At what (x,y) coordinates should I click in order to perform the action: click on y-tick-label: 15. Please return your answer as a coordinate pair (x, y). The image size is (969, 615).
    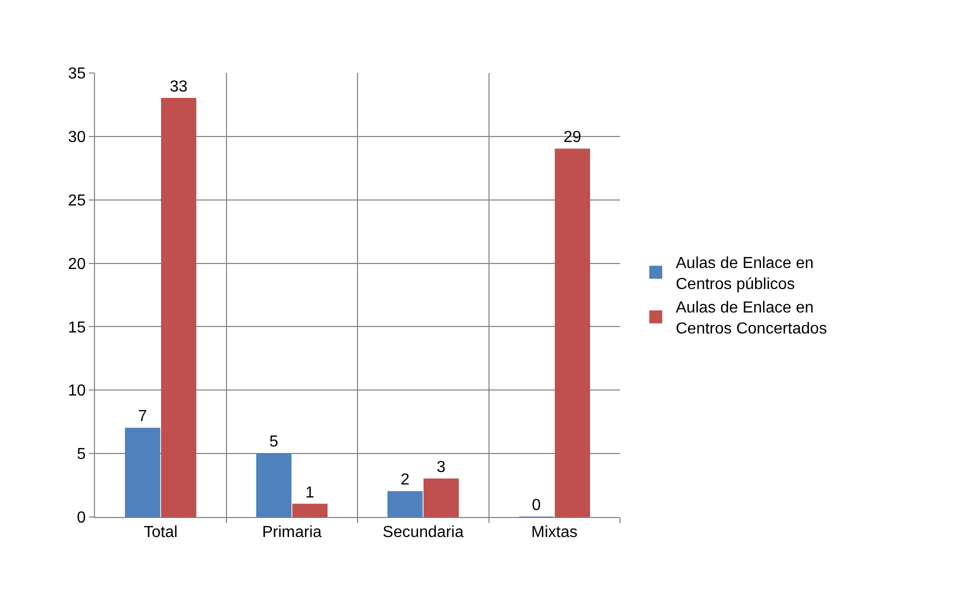
    Looking at the image, I should click on (77, 327).